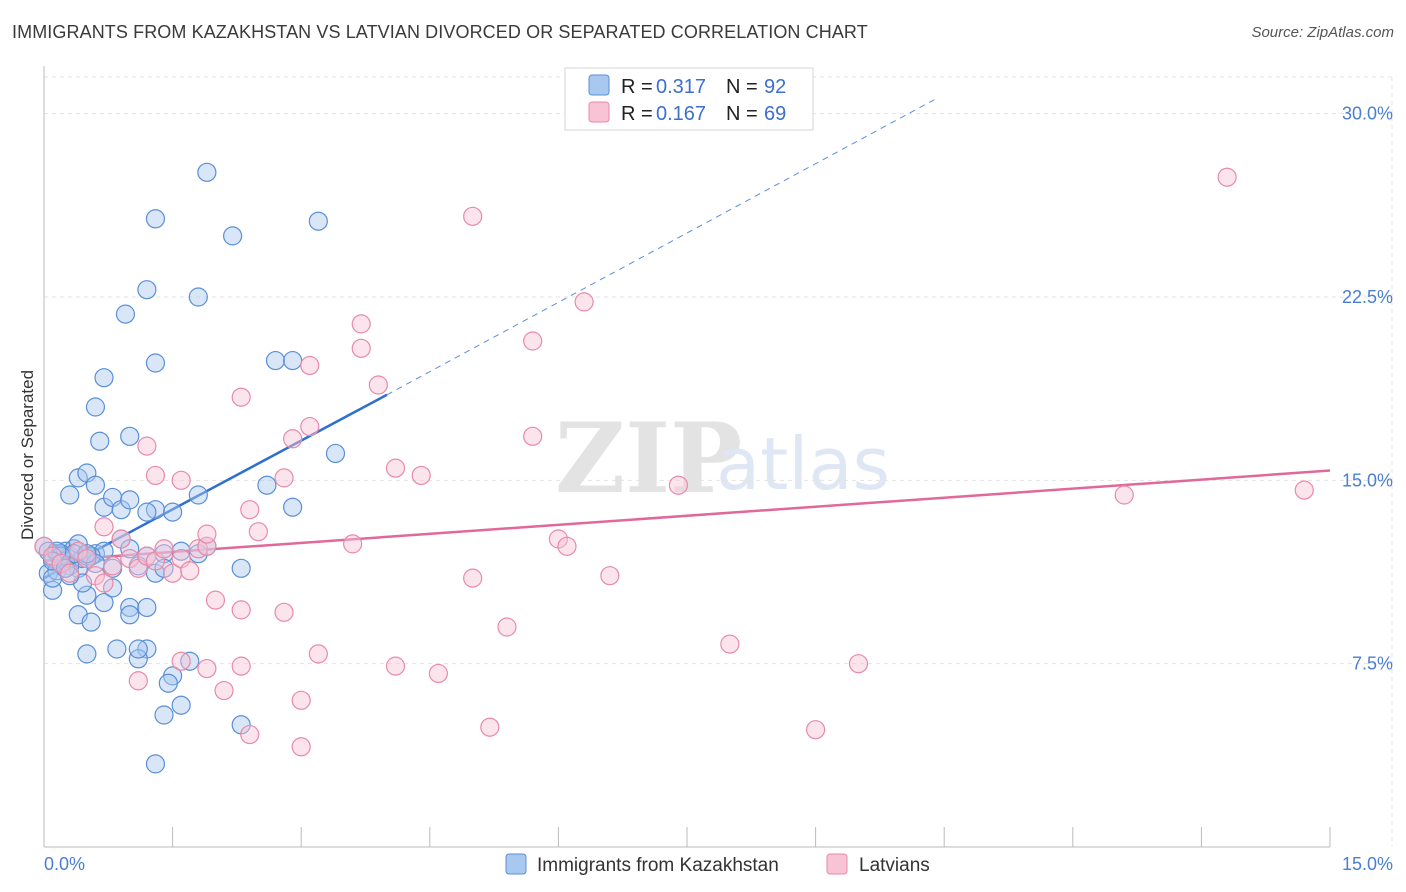 The image size is (1406, 892). Describe the element at coordinates (516, 864) in the screenshot. I see `legend-swatch-kazakhstan` at that location.